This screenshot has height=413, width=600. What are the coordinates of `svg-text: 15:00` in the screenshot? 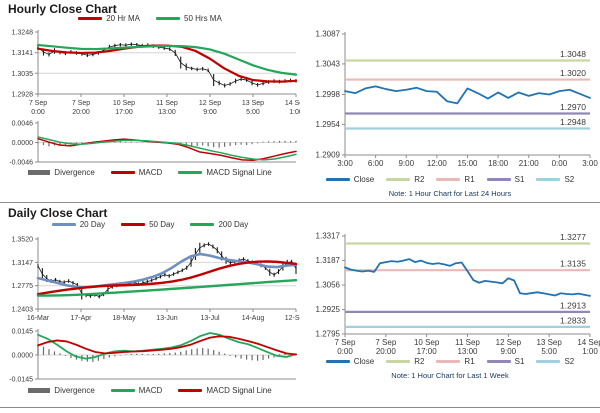 It's located at (467, 163).